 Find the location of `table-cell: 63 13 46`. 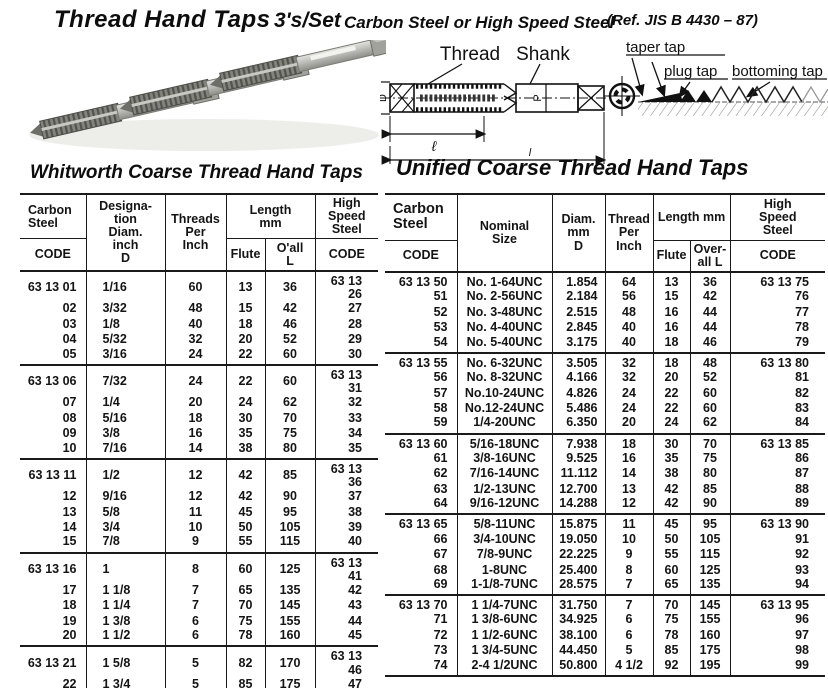

table-cell: 63 13 46 is located at coordinates (346, 661).